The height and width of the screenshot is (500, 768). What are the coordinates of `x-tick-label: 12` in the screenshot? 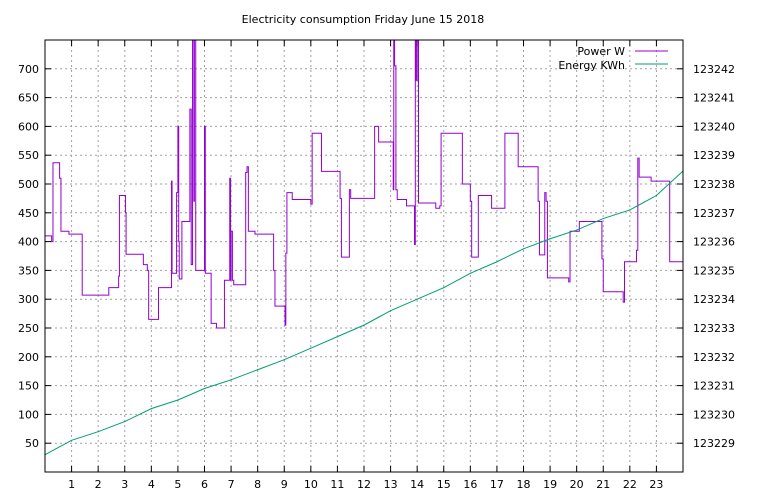 It's located at (364, 484).